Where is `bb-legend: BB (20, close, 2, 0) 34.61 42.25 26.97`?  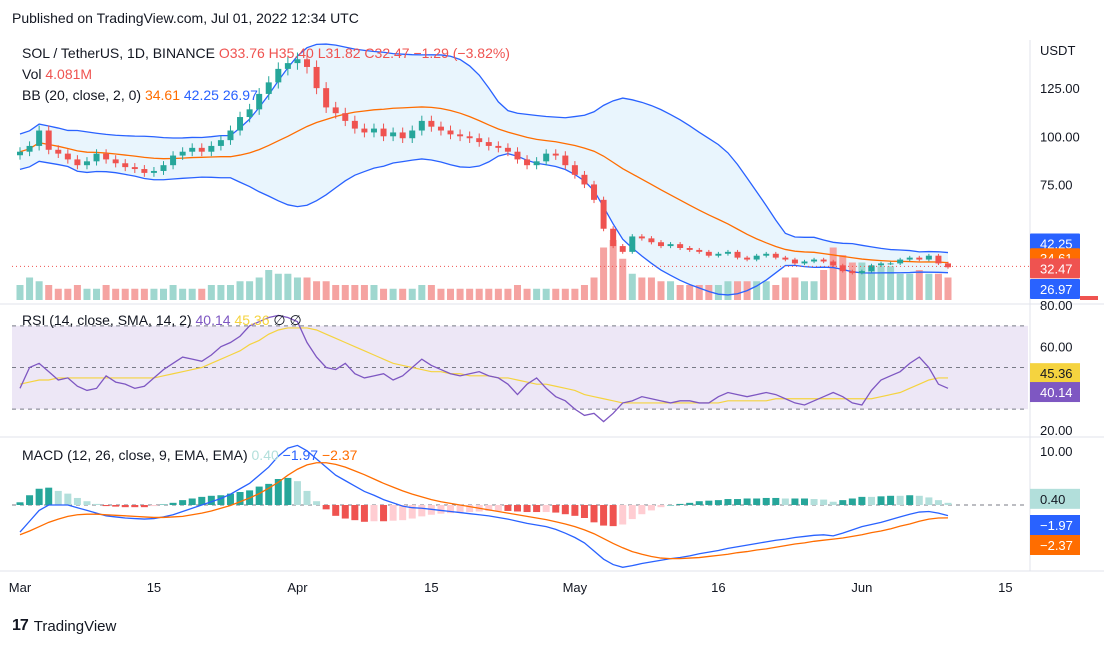
bb-legend: BB (20, close, 2, 0) 34.61 42.25 26.97 is located at coordinates (140, 95).